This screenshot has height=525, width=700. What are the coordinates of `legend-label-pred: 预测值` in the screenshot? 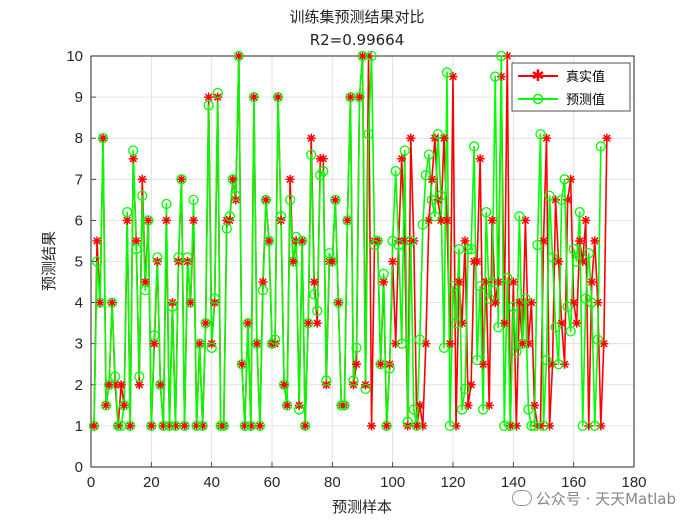 It's located at (585, 100).